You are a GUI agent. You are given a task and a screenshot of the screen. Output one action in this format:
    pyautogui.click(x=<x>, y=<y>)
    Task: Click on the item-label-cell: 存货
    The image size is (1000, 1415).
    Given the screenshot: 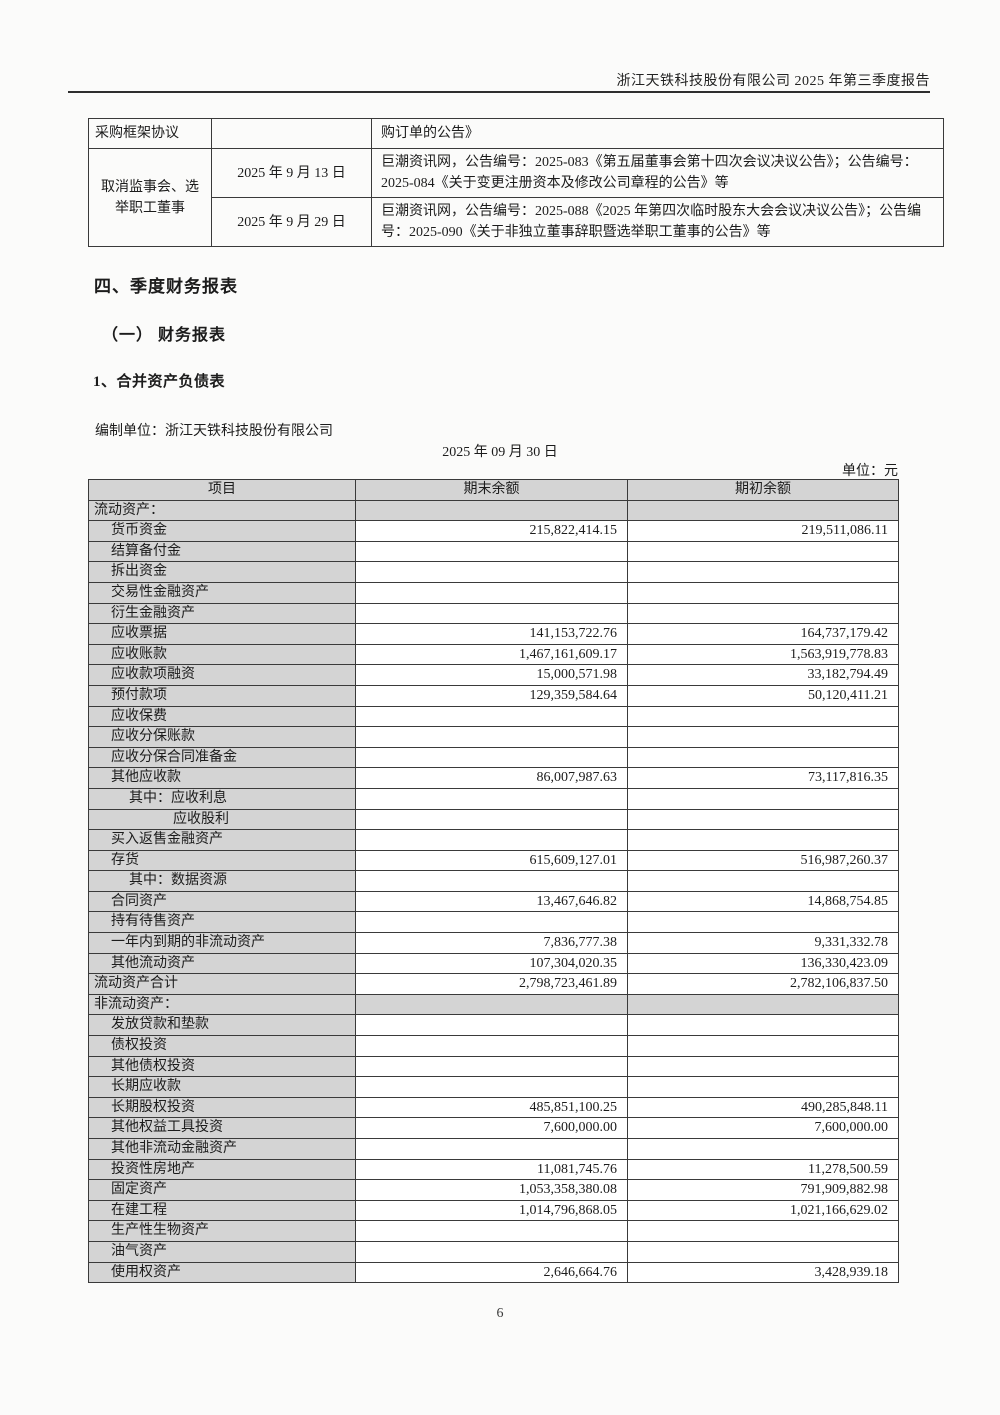 What is the action you would take?
    pyautogui.click(x=222, y=860)
    